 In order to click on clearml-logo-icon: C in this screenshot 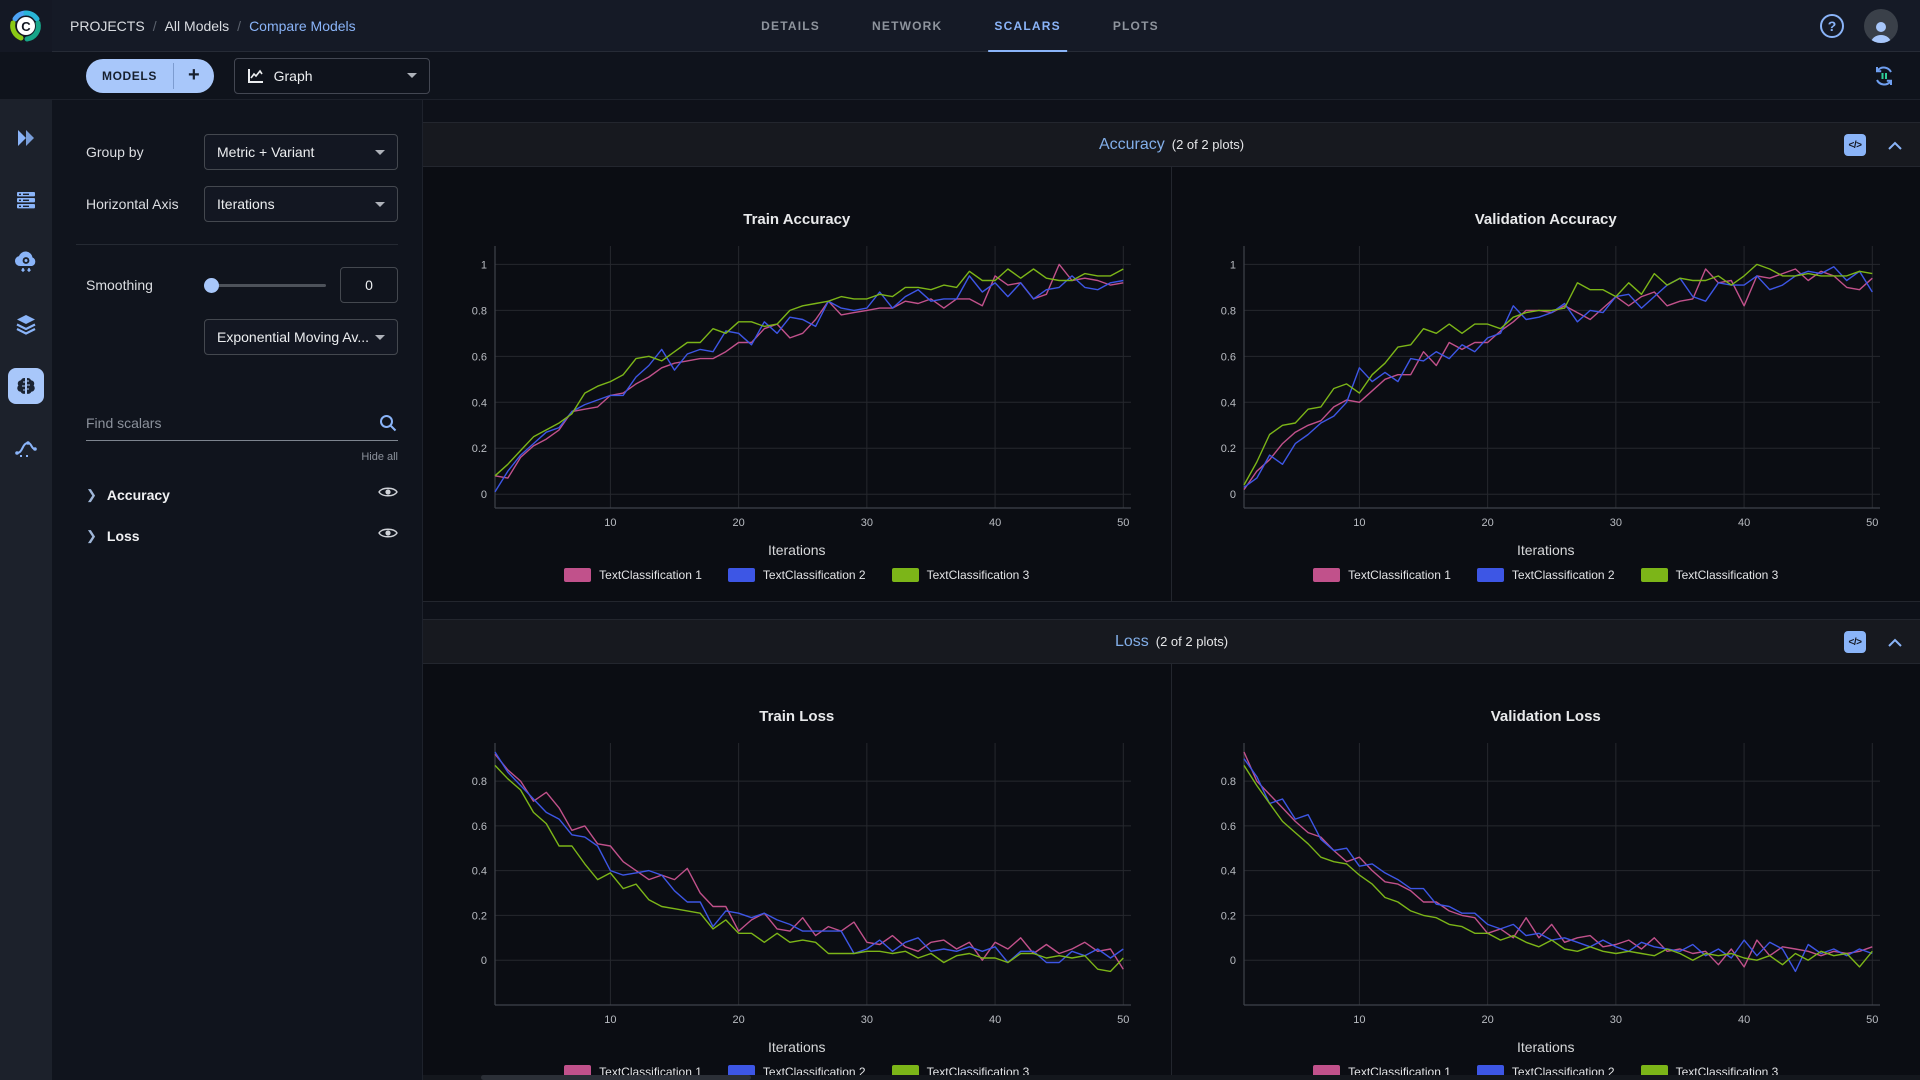, I will do `click(25, 25)`.